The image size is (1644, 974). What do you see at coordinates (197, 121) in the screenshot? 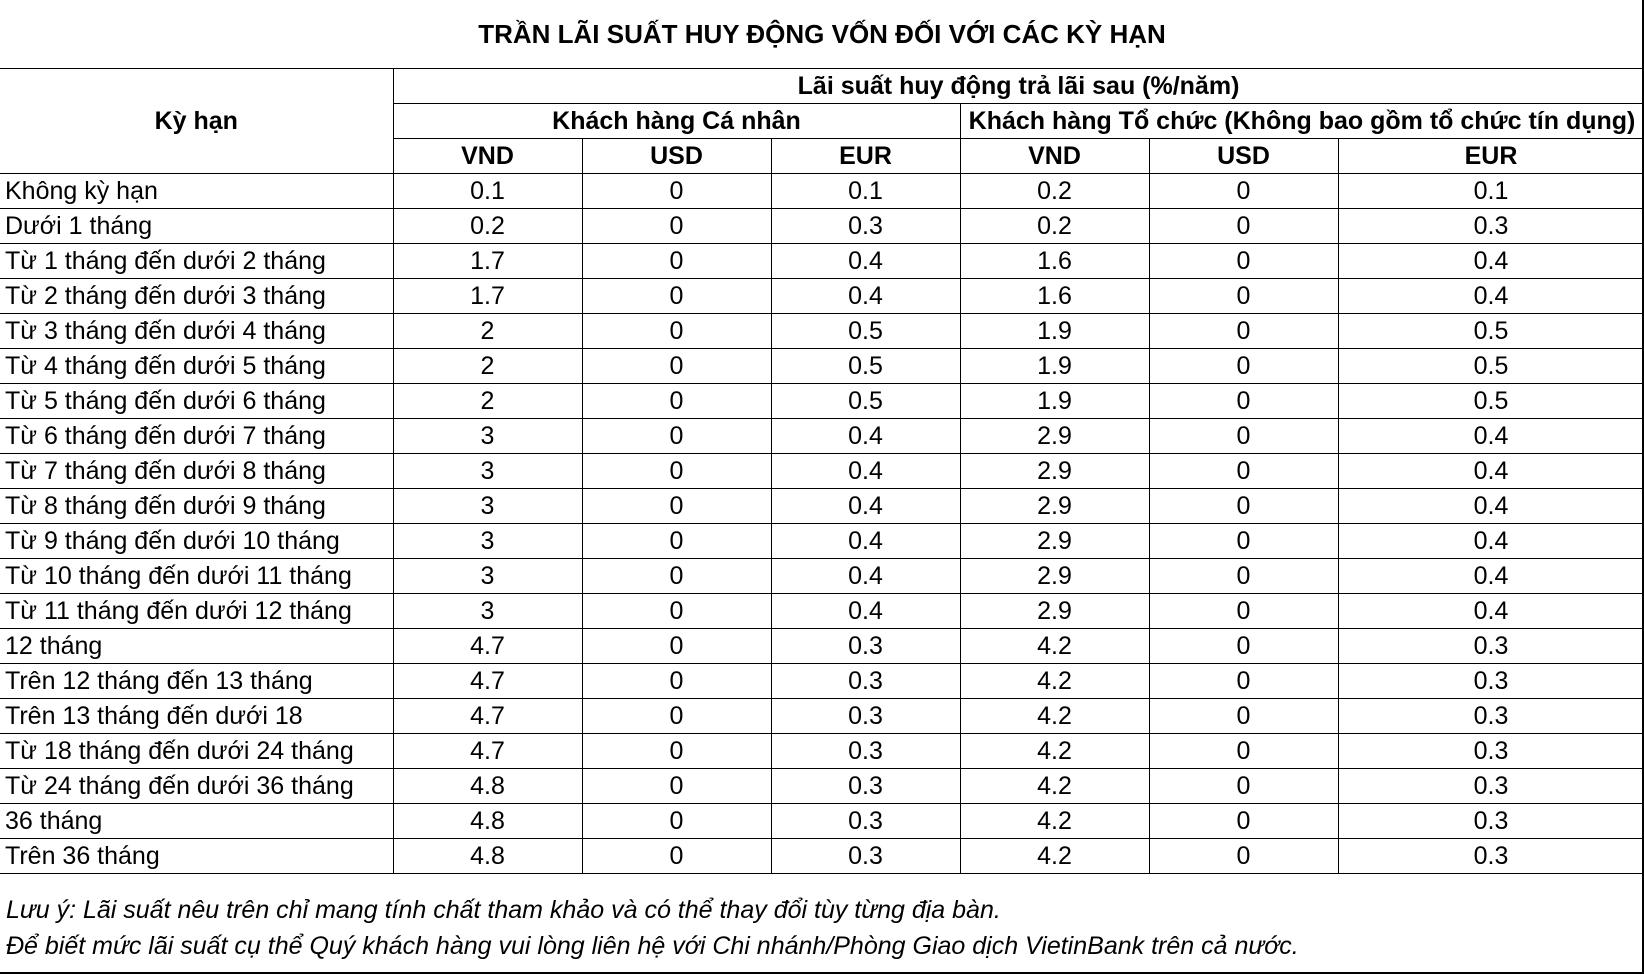
I see `term-header: Kỳ hạn` at bounding box center [197, 121].